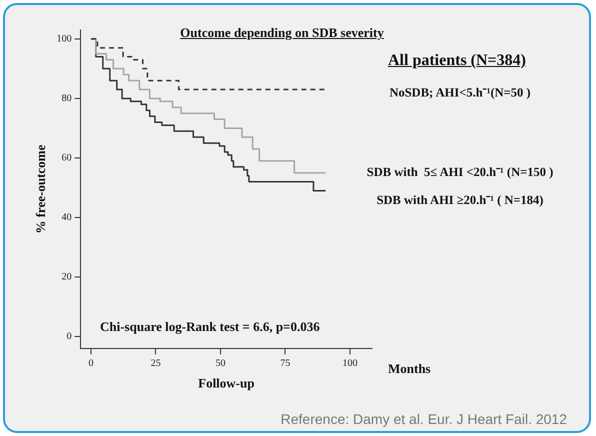 Image resolution: width=596 pixels, height=436 pixels. I want to click on y-tick-label: 40, so click(67, 218).